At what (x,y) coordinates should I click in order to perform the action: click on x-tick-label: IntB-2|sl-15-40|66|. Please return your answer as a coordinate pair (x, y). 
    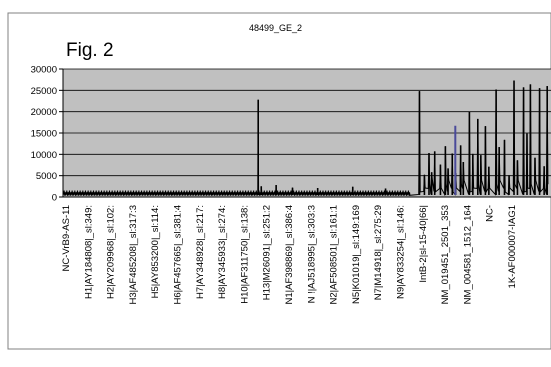
    Looking at the image, I should click on (423, 244).